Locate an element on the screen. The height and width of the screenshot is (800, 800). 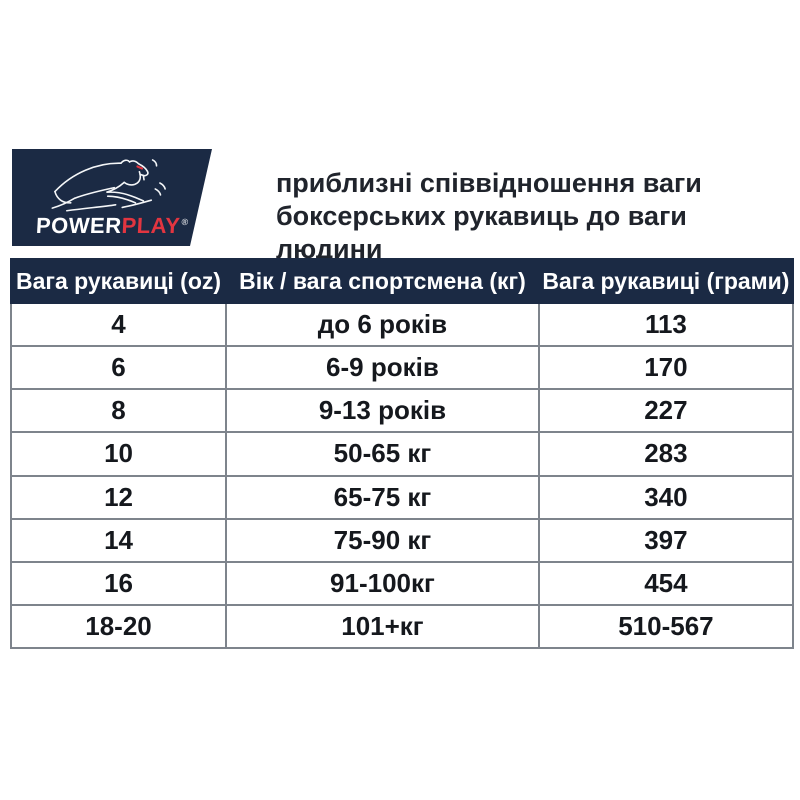
table-row: 4 до 6 років 113 is located at coordinates (402, 324).